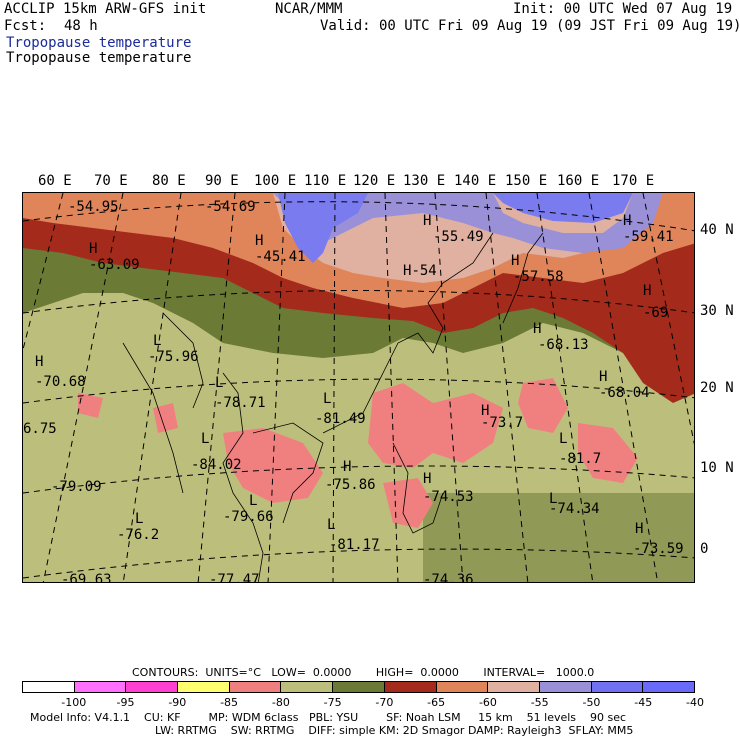  I want to click on extremum-value: -74.34, so click(574, 509).